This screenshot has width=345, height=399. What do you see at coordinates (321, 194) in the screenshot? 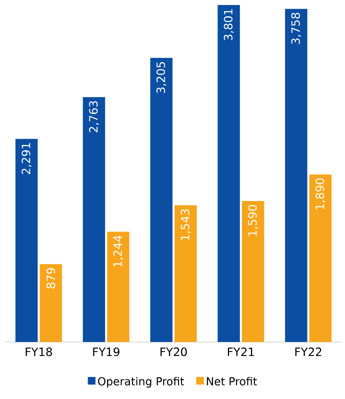
I see `data-label: 1,890` at bounding box center [321, 194].